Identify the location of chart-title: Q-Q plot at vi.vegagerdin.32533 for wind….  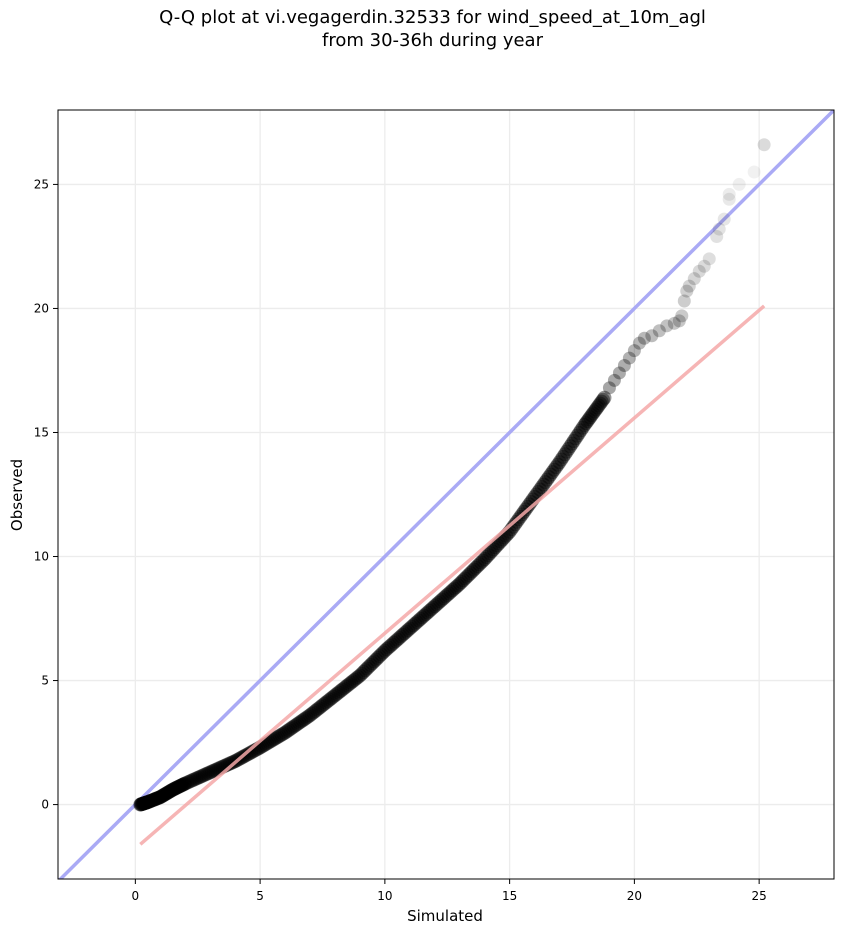
(421, 29).